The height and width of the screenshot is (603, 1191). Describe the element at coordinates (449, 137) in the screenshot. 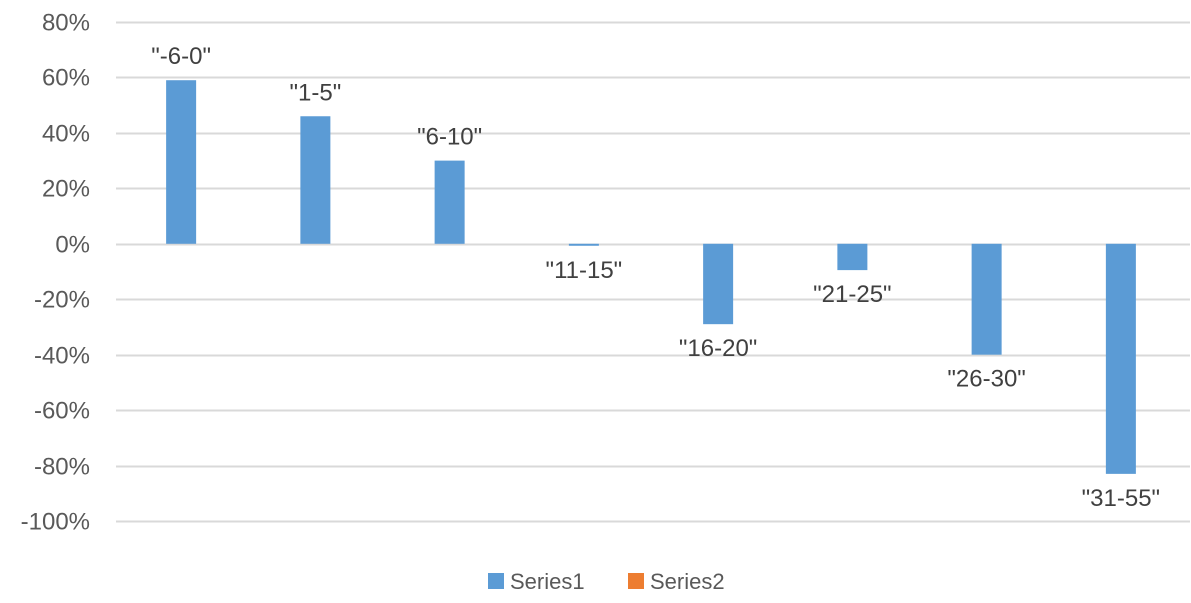

I see `data-label: "6-10"` at that location.